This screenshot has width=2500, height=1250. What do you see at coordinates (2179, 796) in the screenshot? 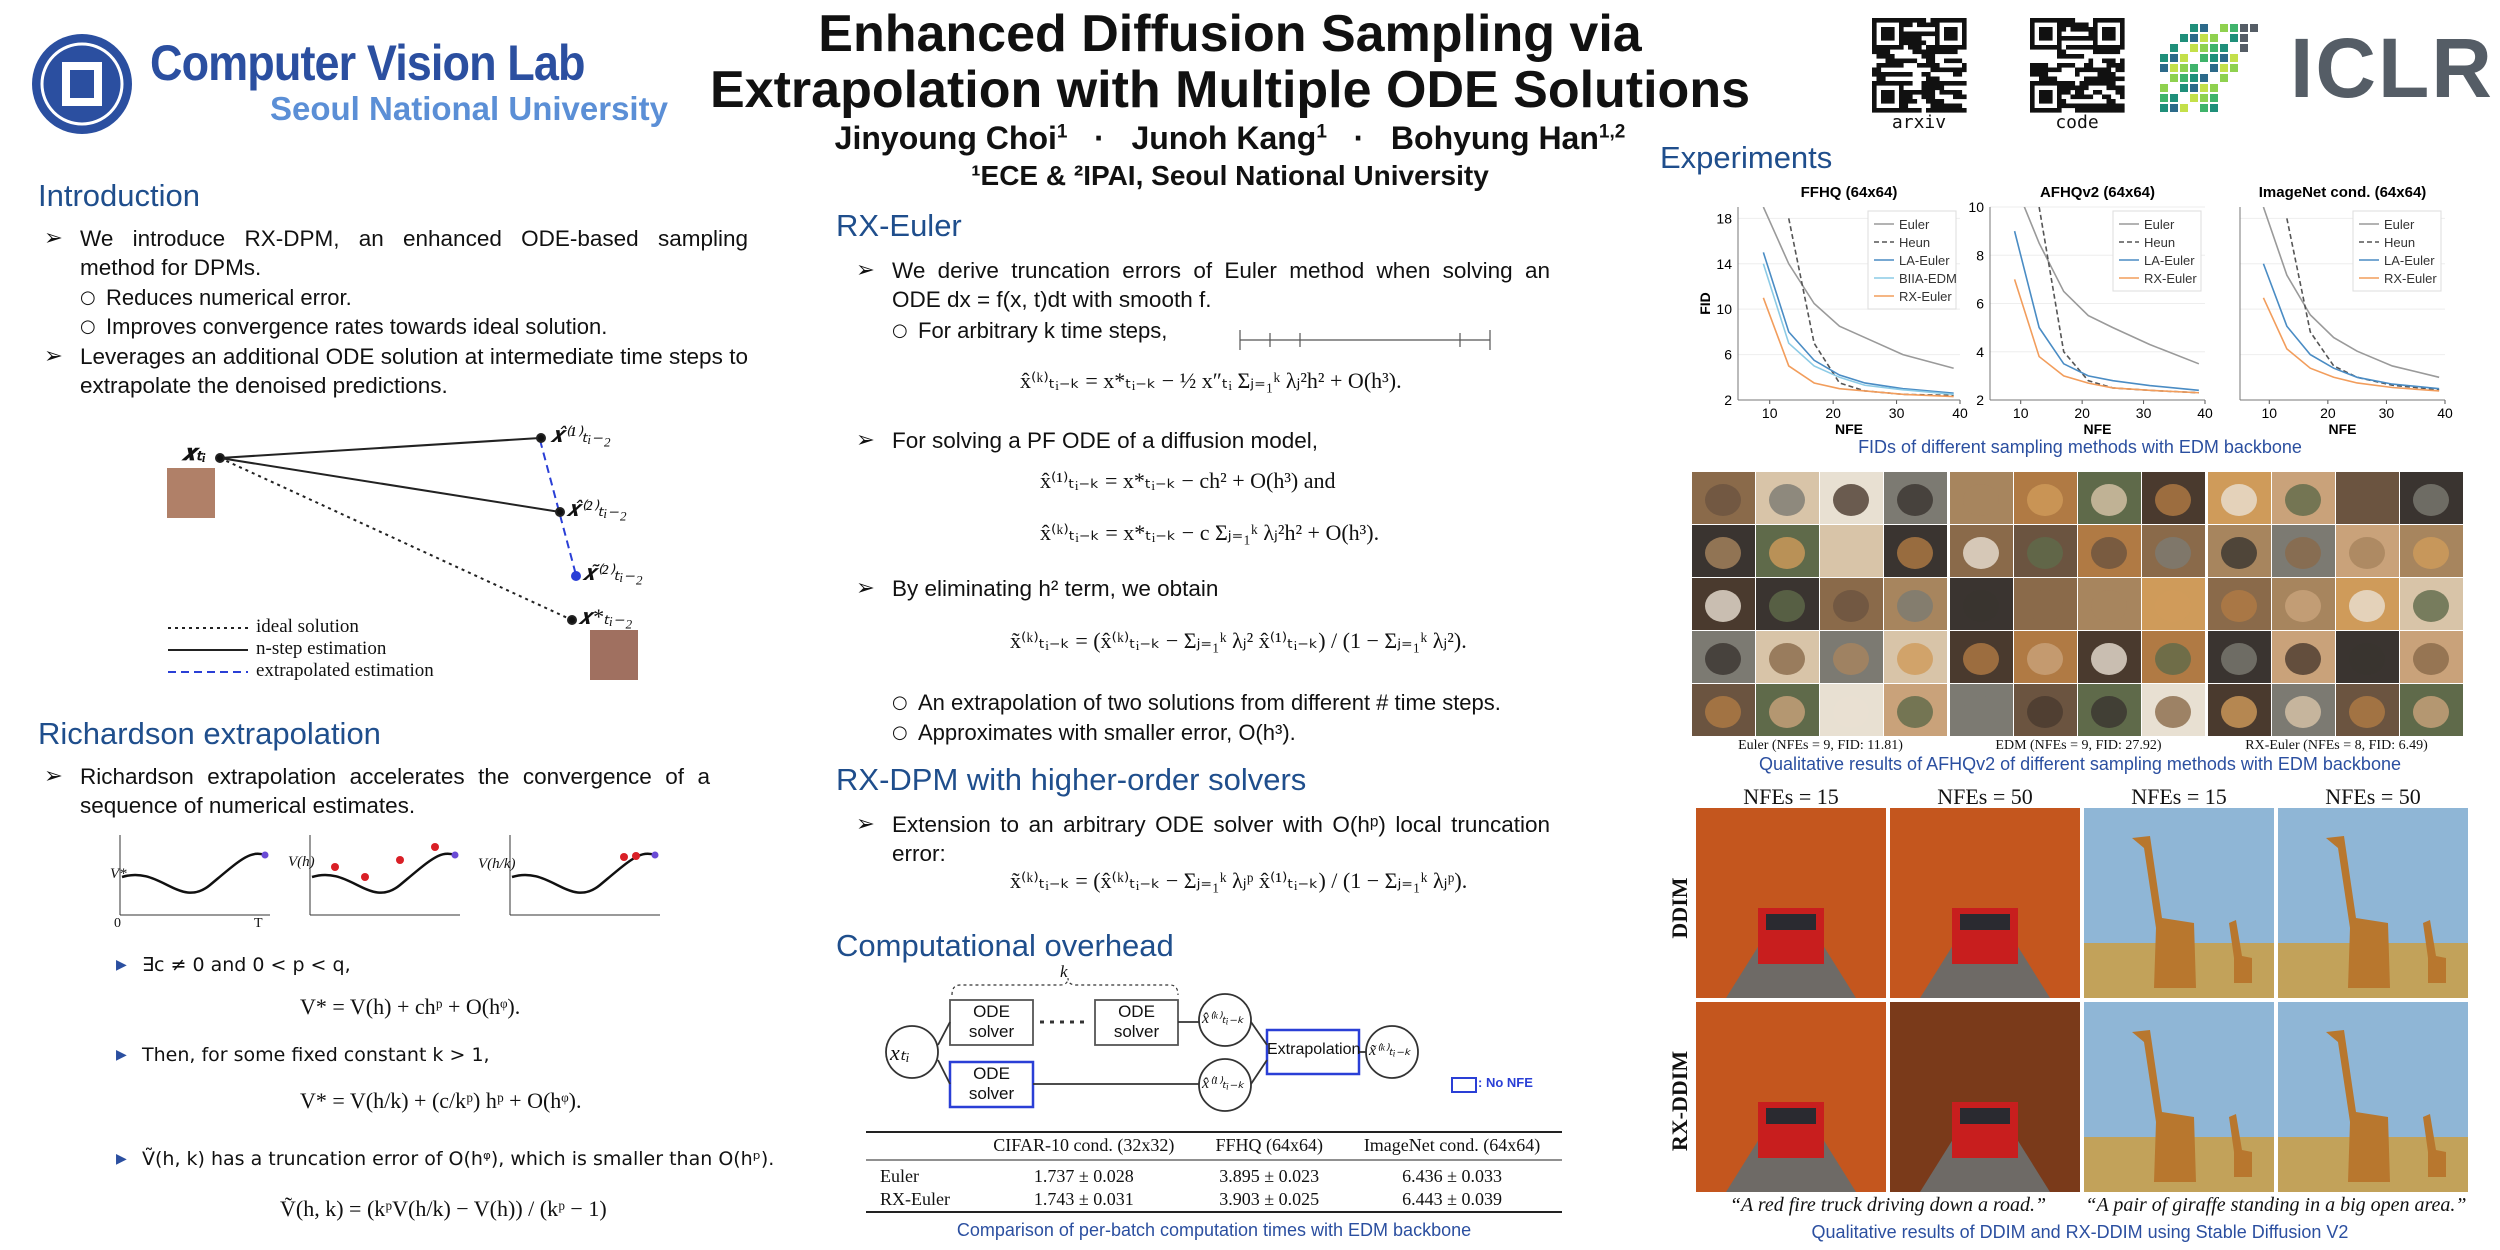
I see `nfe-label: NFEs = 15` at bounding box center [2179, 796].